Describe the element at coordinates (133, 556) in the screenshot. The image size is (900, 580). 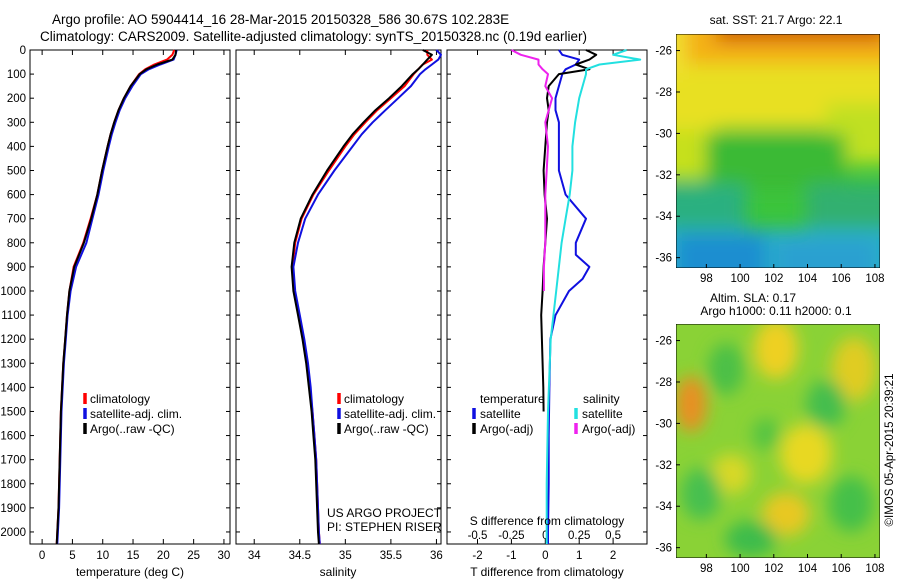
I see `x-tick-label: 15` at that location.